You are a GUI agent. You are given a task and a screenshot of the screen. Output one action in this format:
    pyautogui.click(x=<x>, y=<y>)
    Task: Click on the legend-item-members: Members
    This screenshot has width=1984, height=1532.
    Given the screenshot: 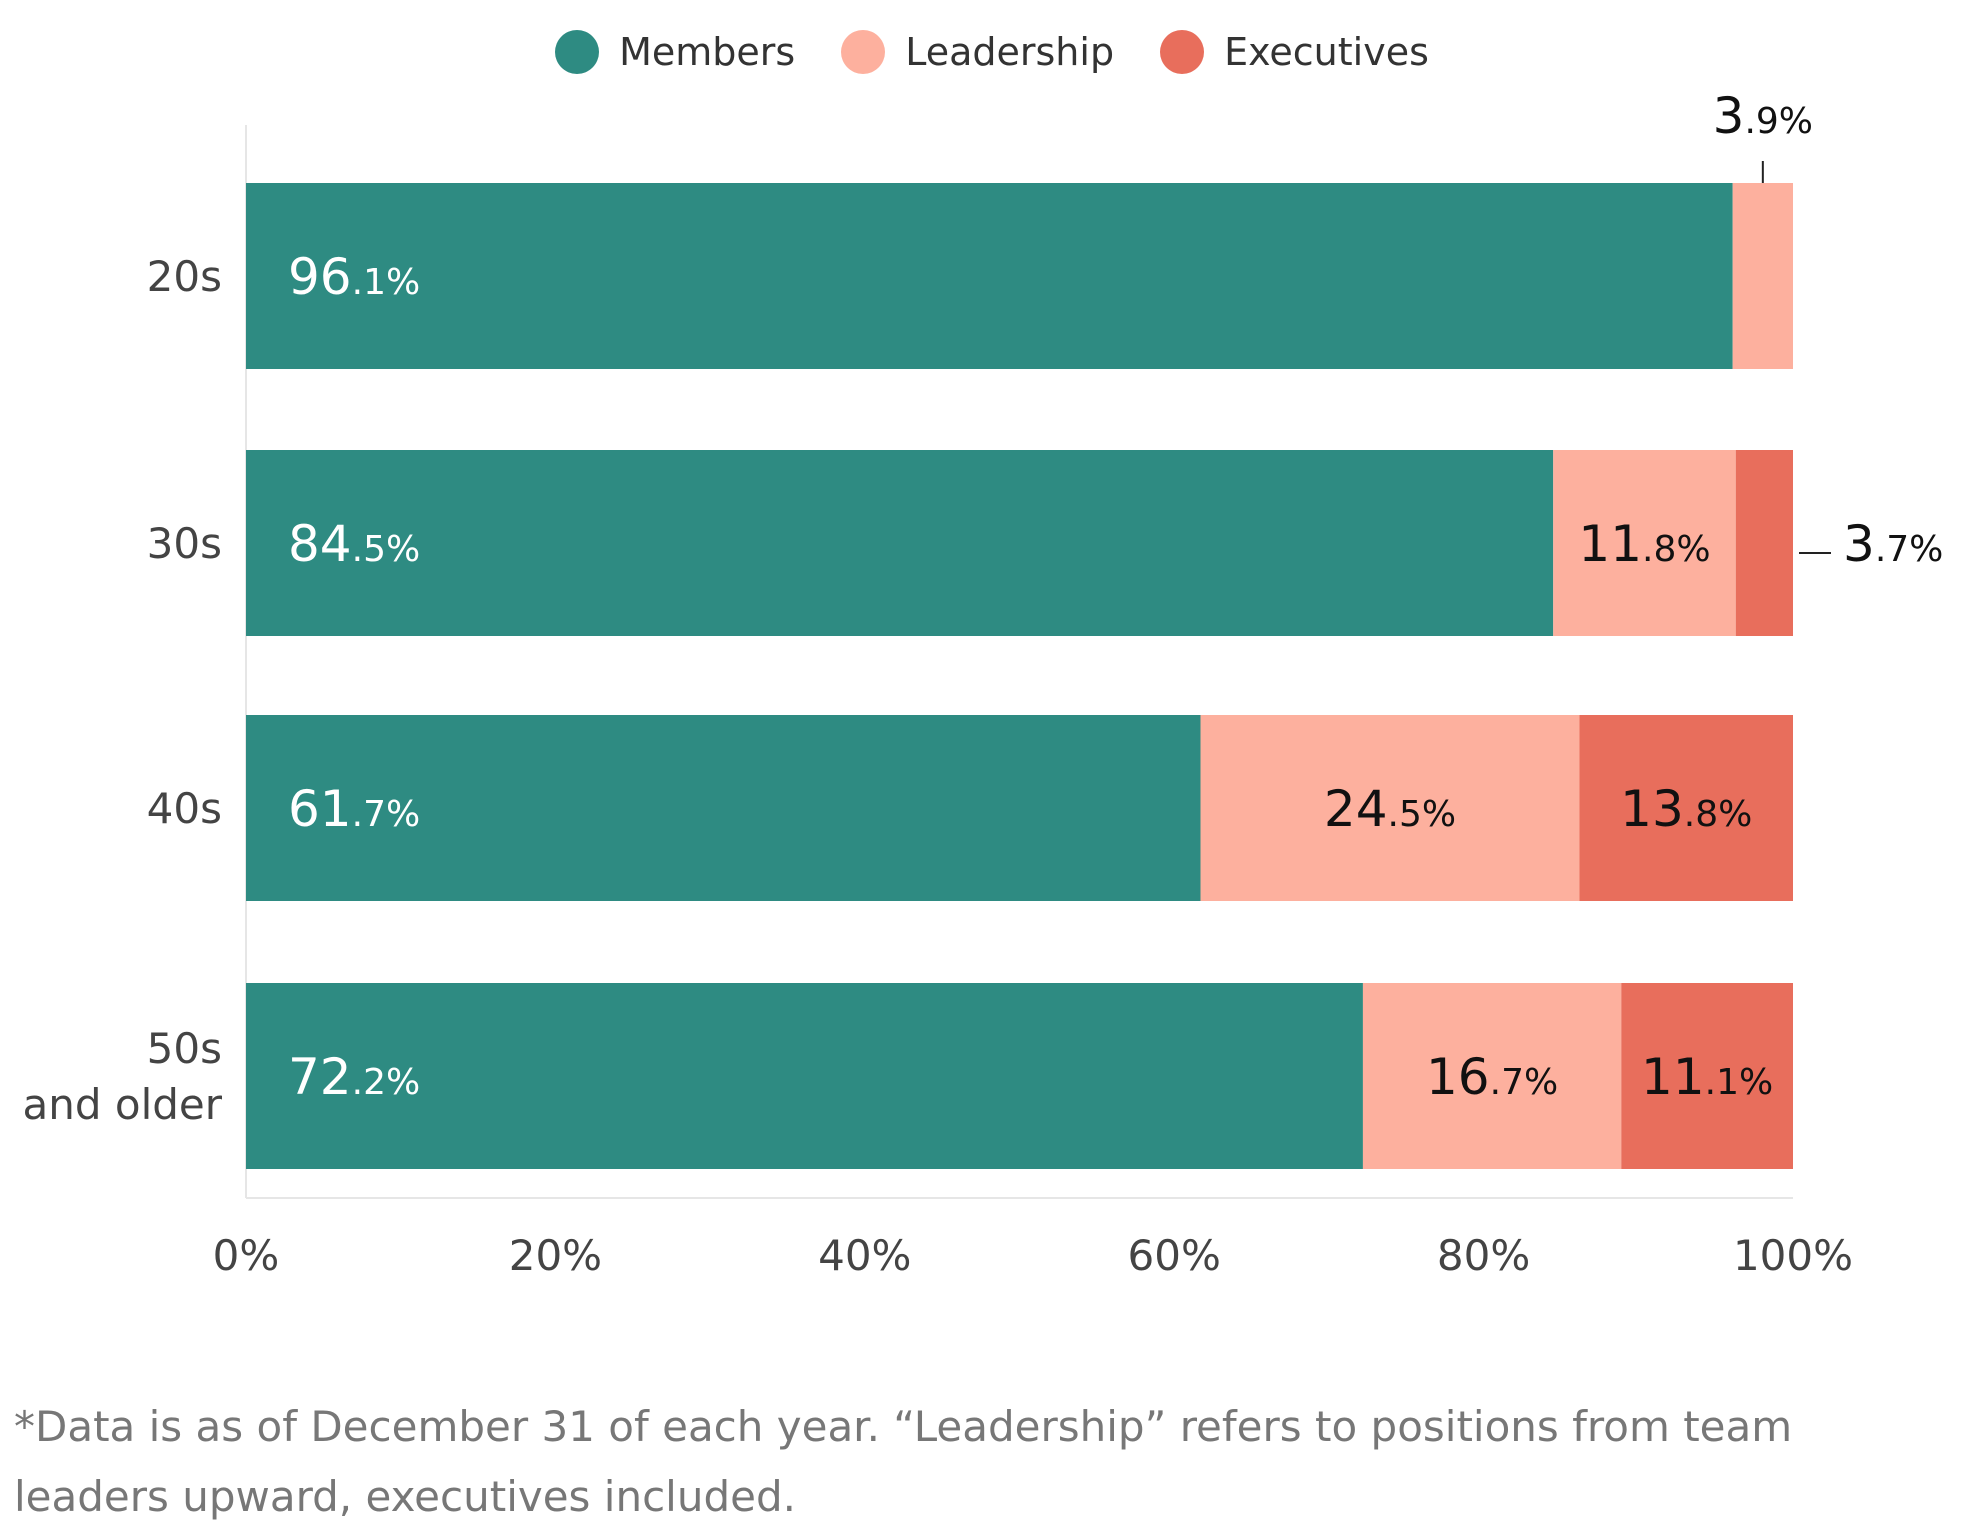 What is the action you would take?
    pyautogui.click(x=675, y=52)
    